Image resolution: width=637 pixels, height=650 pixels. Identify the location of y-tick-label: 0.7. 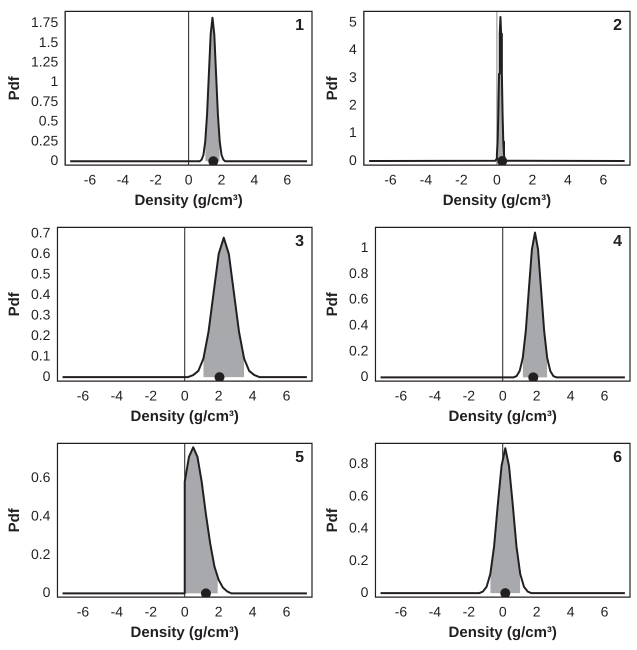
(40, 232).